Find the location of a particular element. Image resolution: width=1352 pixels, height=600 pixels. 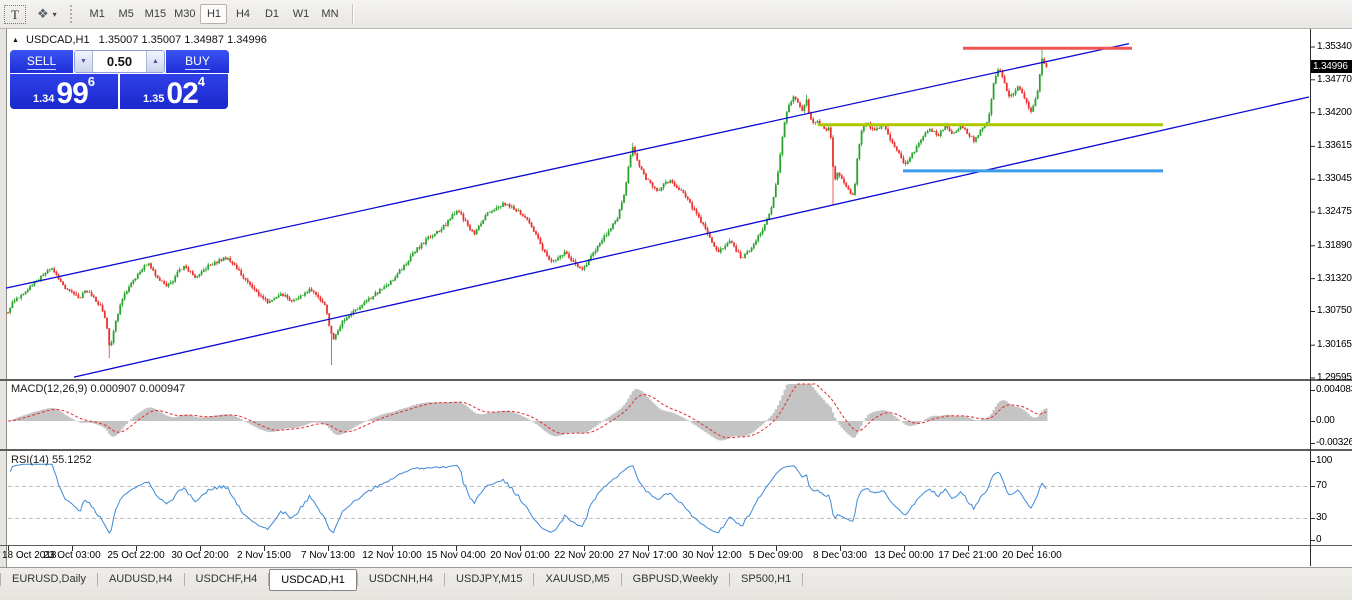

rsi-value: 55.1252 is located at coordinates (71, 460).